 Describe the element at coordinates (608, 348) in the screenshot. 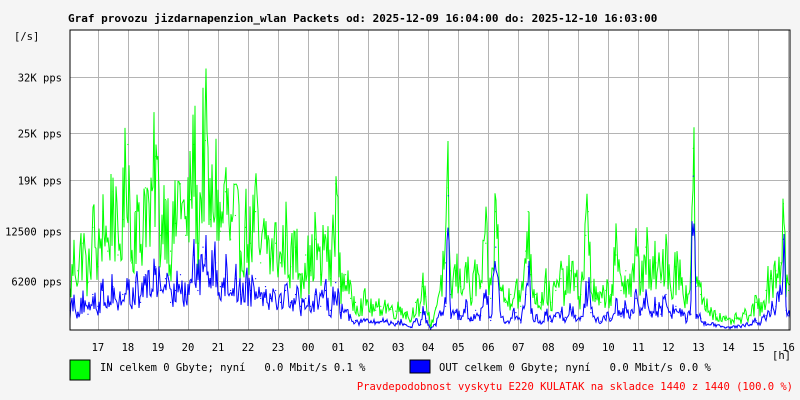

I see `x-tick-label: 10` at that location.